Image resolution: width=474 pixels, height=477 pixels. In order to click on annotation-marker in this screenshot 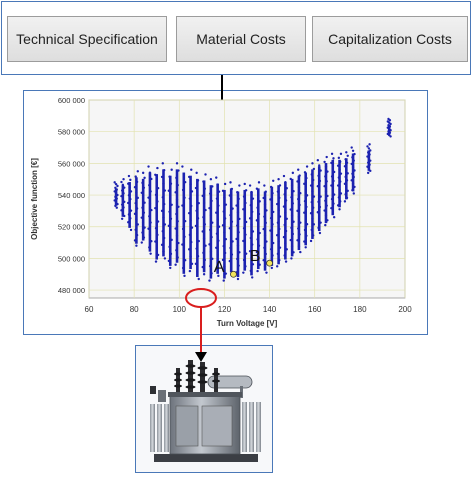, I will do `click(269, 263)`.